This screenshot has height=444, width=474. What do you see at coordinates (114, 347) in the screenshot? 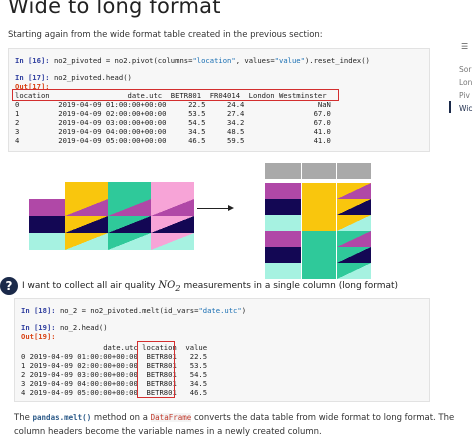
I see `table-header: date.utc location value` at bounding box center [114, 347].